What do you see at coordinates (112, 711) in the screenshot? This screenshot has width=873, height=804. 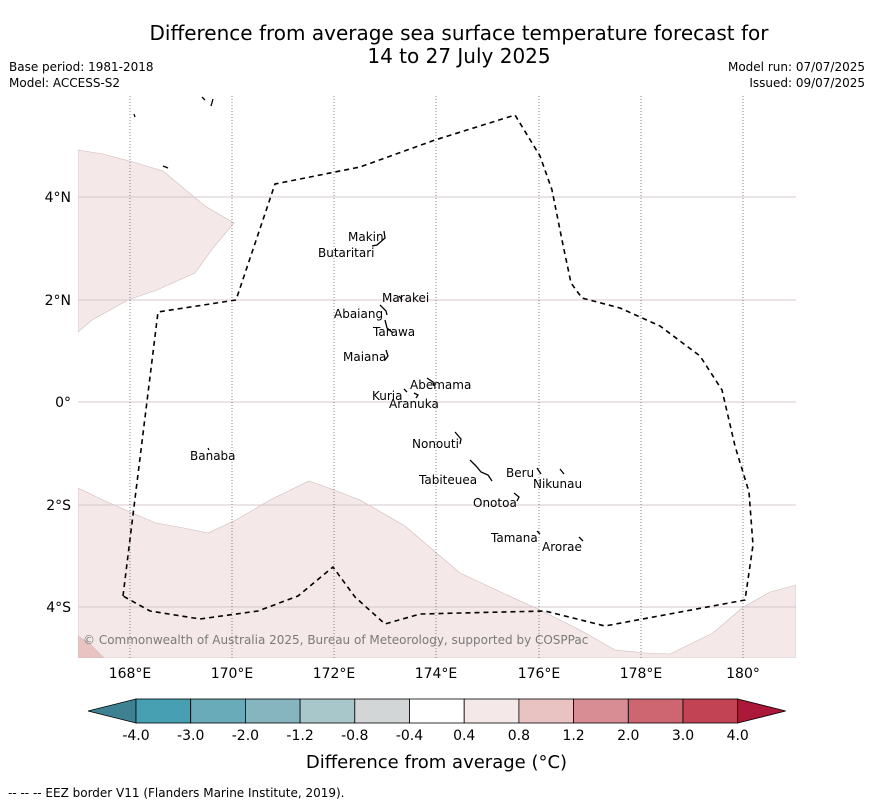 I see `colorbar-extend-low` at bounding box center [112, 711].